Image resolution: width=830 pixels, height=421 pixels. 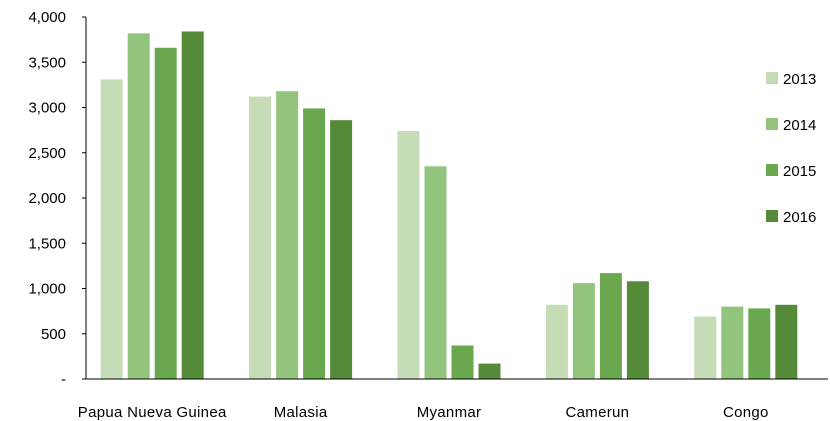 What do you see at coordinates (47, 198) in the screenshot?
I see `y-tick-label: 2,000` at bounding box center [47, 198].